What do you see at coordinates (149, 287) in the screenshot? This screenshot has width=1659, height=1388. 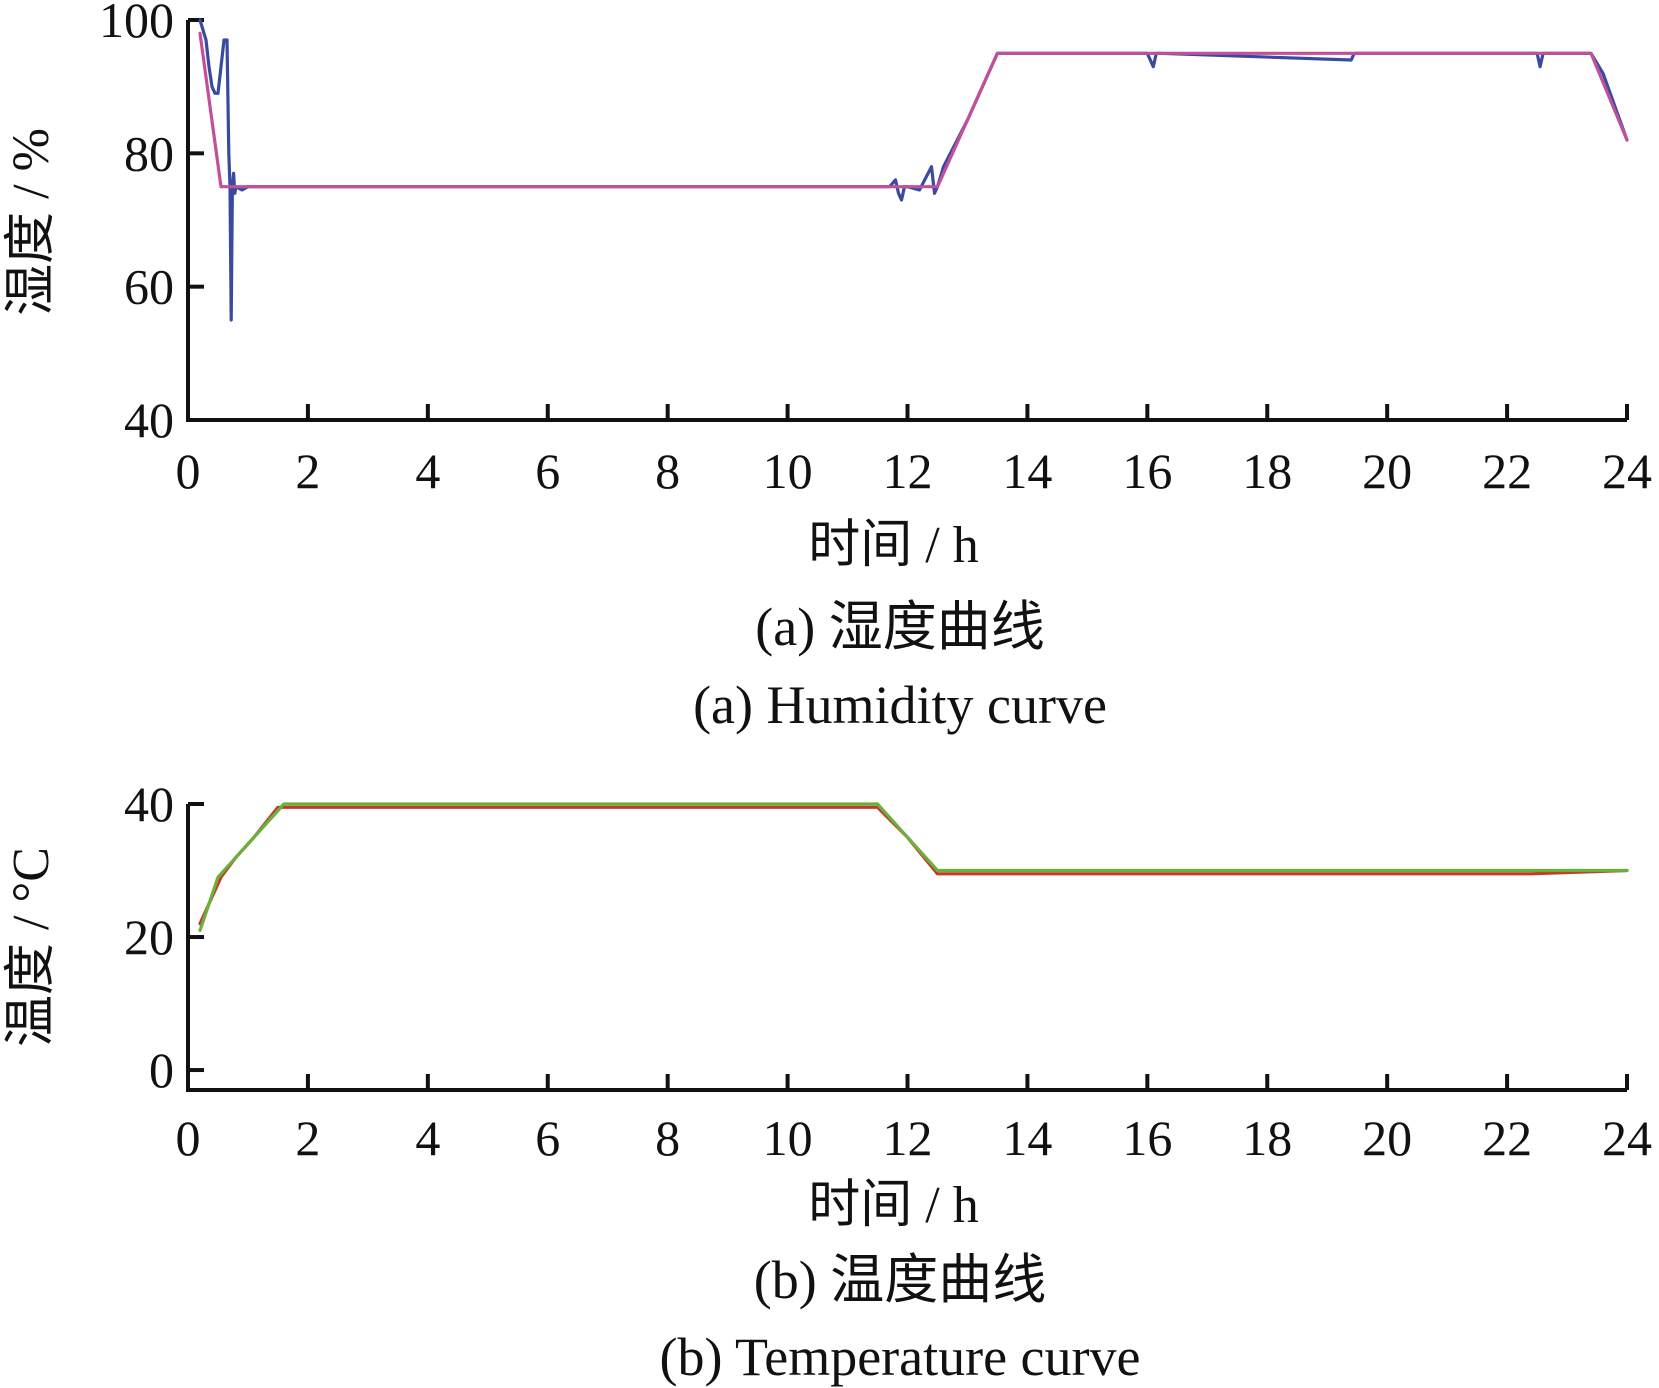 I see `y-tick-label: 60` at bounding box center [149, 287].